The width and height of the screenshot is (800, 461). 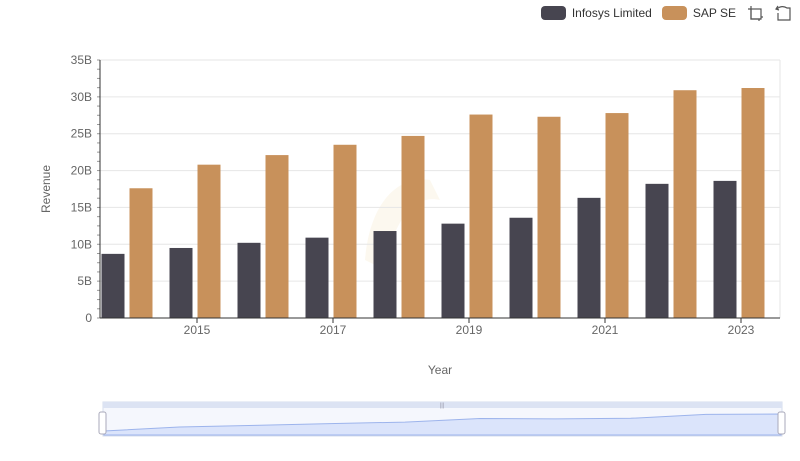 I want to click on legend-swatch-infosys, so click(x=553, y=13).